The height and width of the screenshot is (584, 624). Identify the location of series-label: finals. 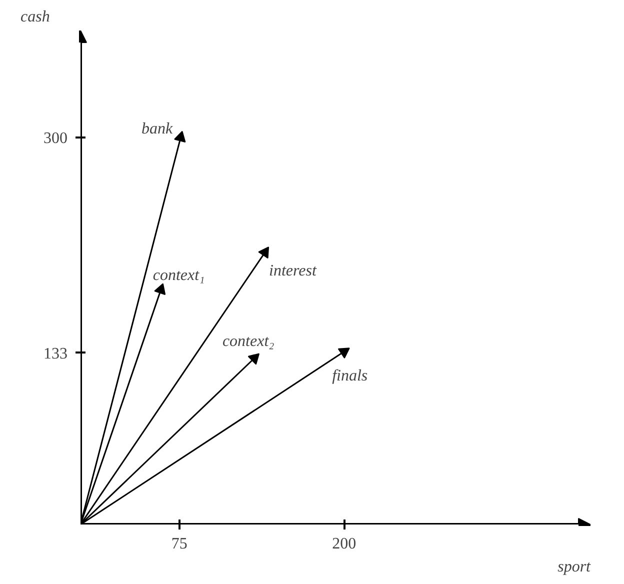
(350, 376).